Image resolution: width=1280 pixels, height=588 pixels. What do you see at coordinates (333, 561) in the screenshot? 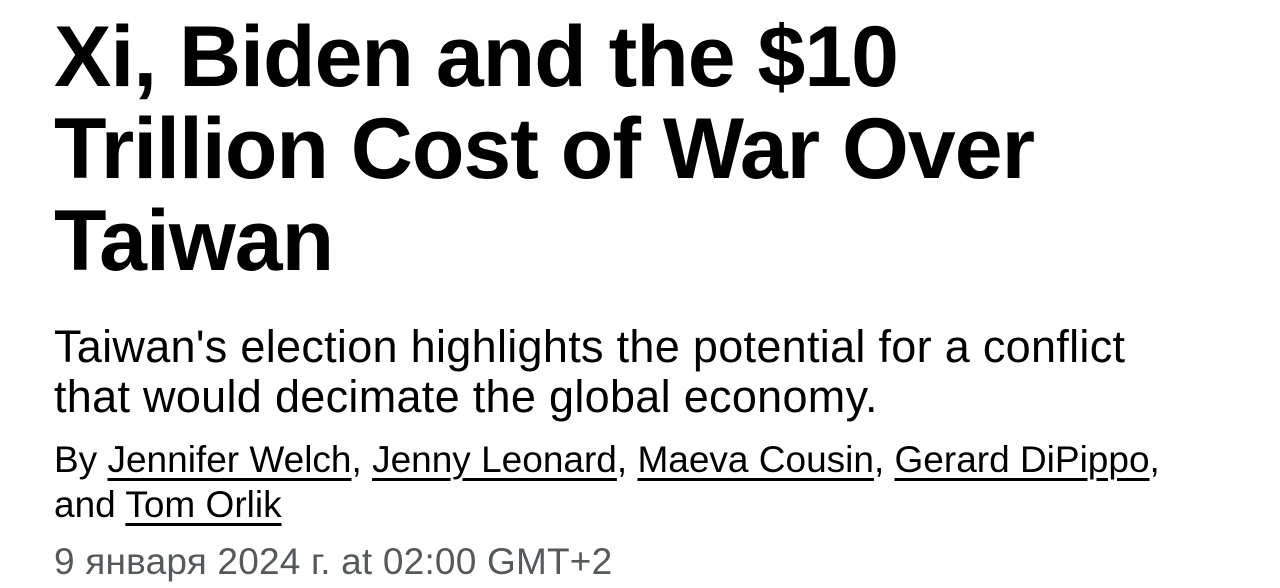
I see `article-timestamp: 9 января 2024 г. at 02:00 GMT+2` at bounding box center [333, 561].